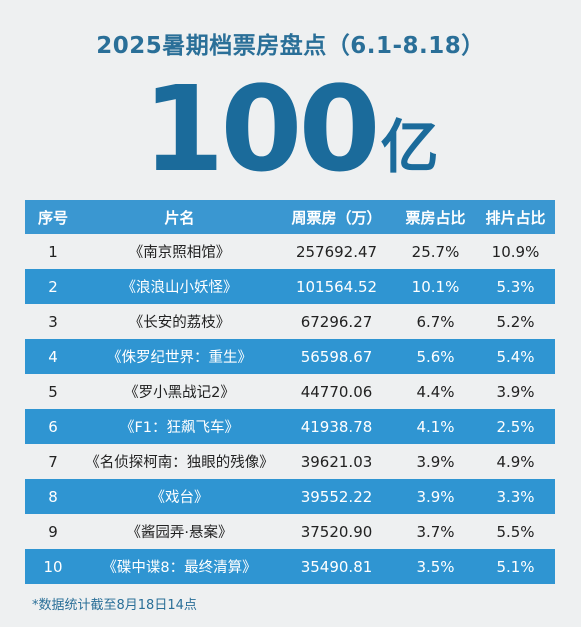  I want to click on gross-cell: 35490.81, so click(336, 566).